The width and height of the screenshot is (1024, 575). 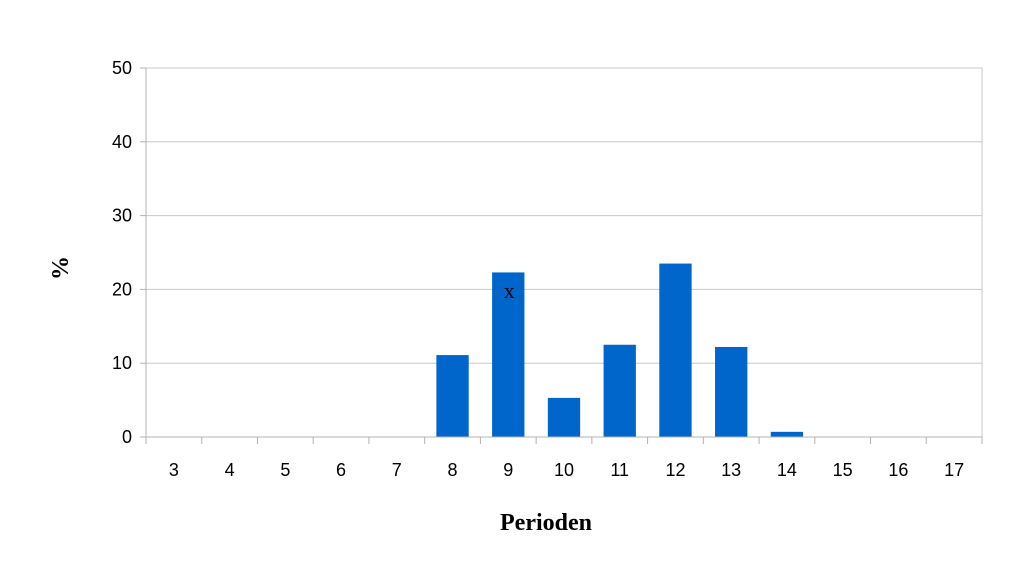 I want to click on y-tick-label: 10, so click(x=122, y=363).